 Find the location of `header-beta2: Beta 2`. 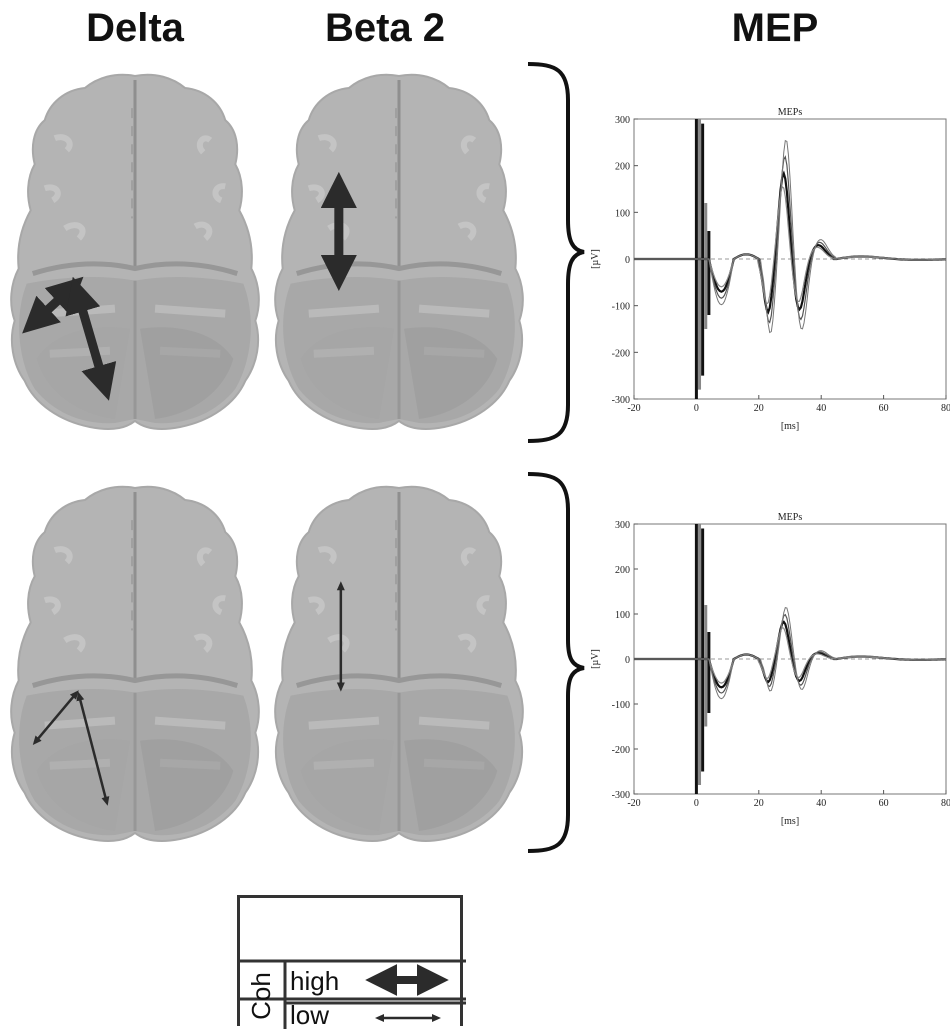

header-beta2: Beta 2 is located at coordinates (385, 28).